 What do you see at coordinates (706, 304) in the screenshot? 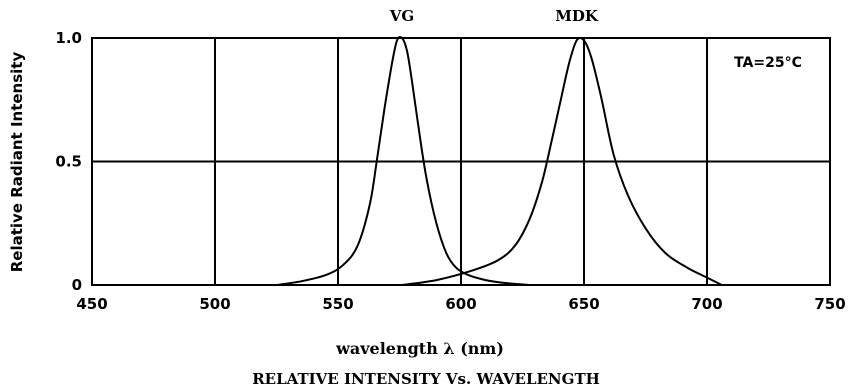
I see `x-tick-label: 700` at bounding box center [706, 304].